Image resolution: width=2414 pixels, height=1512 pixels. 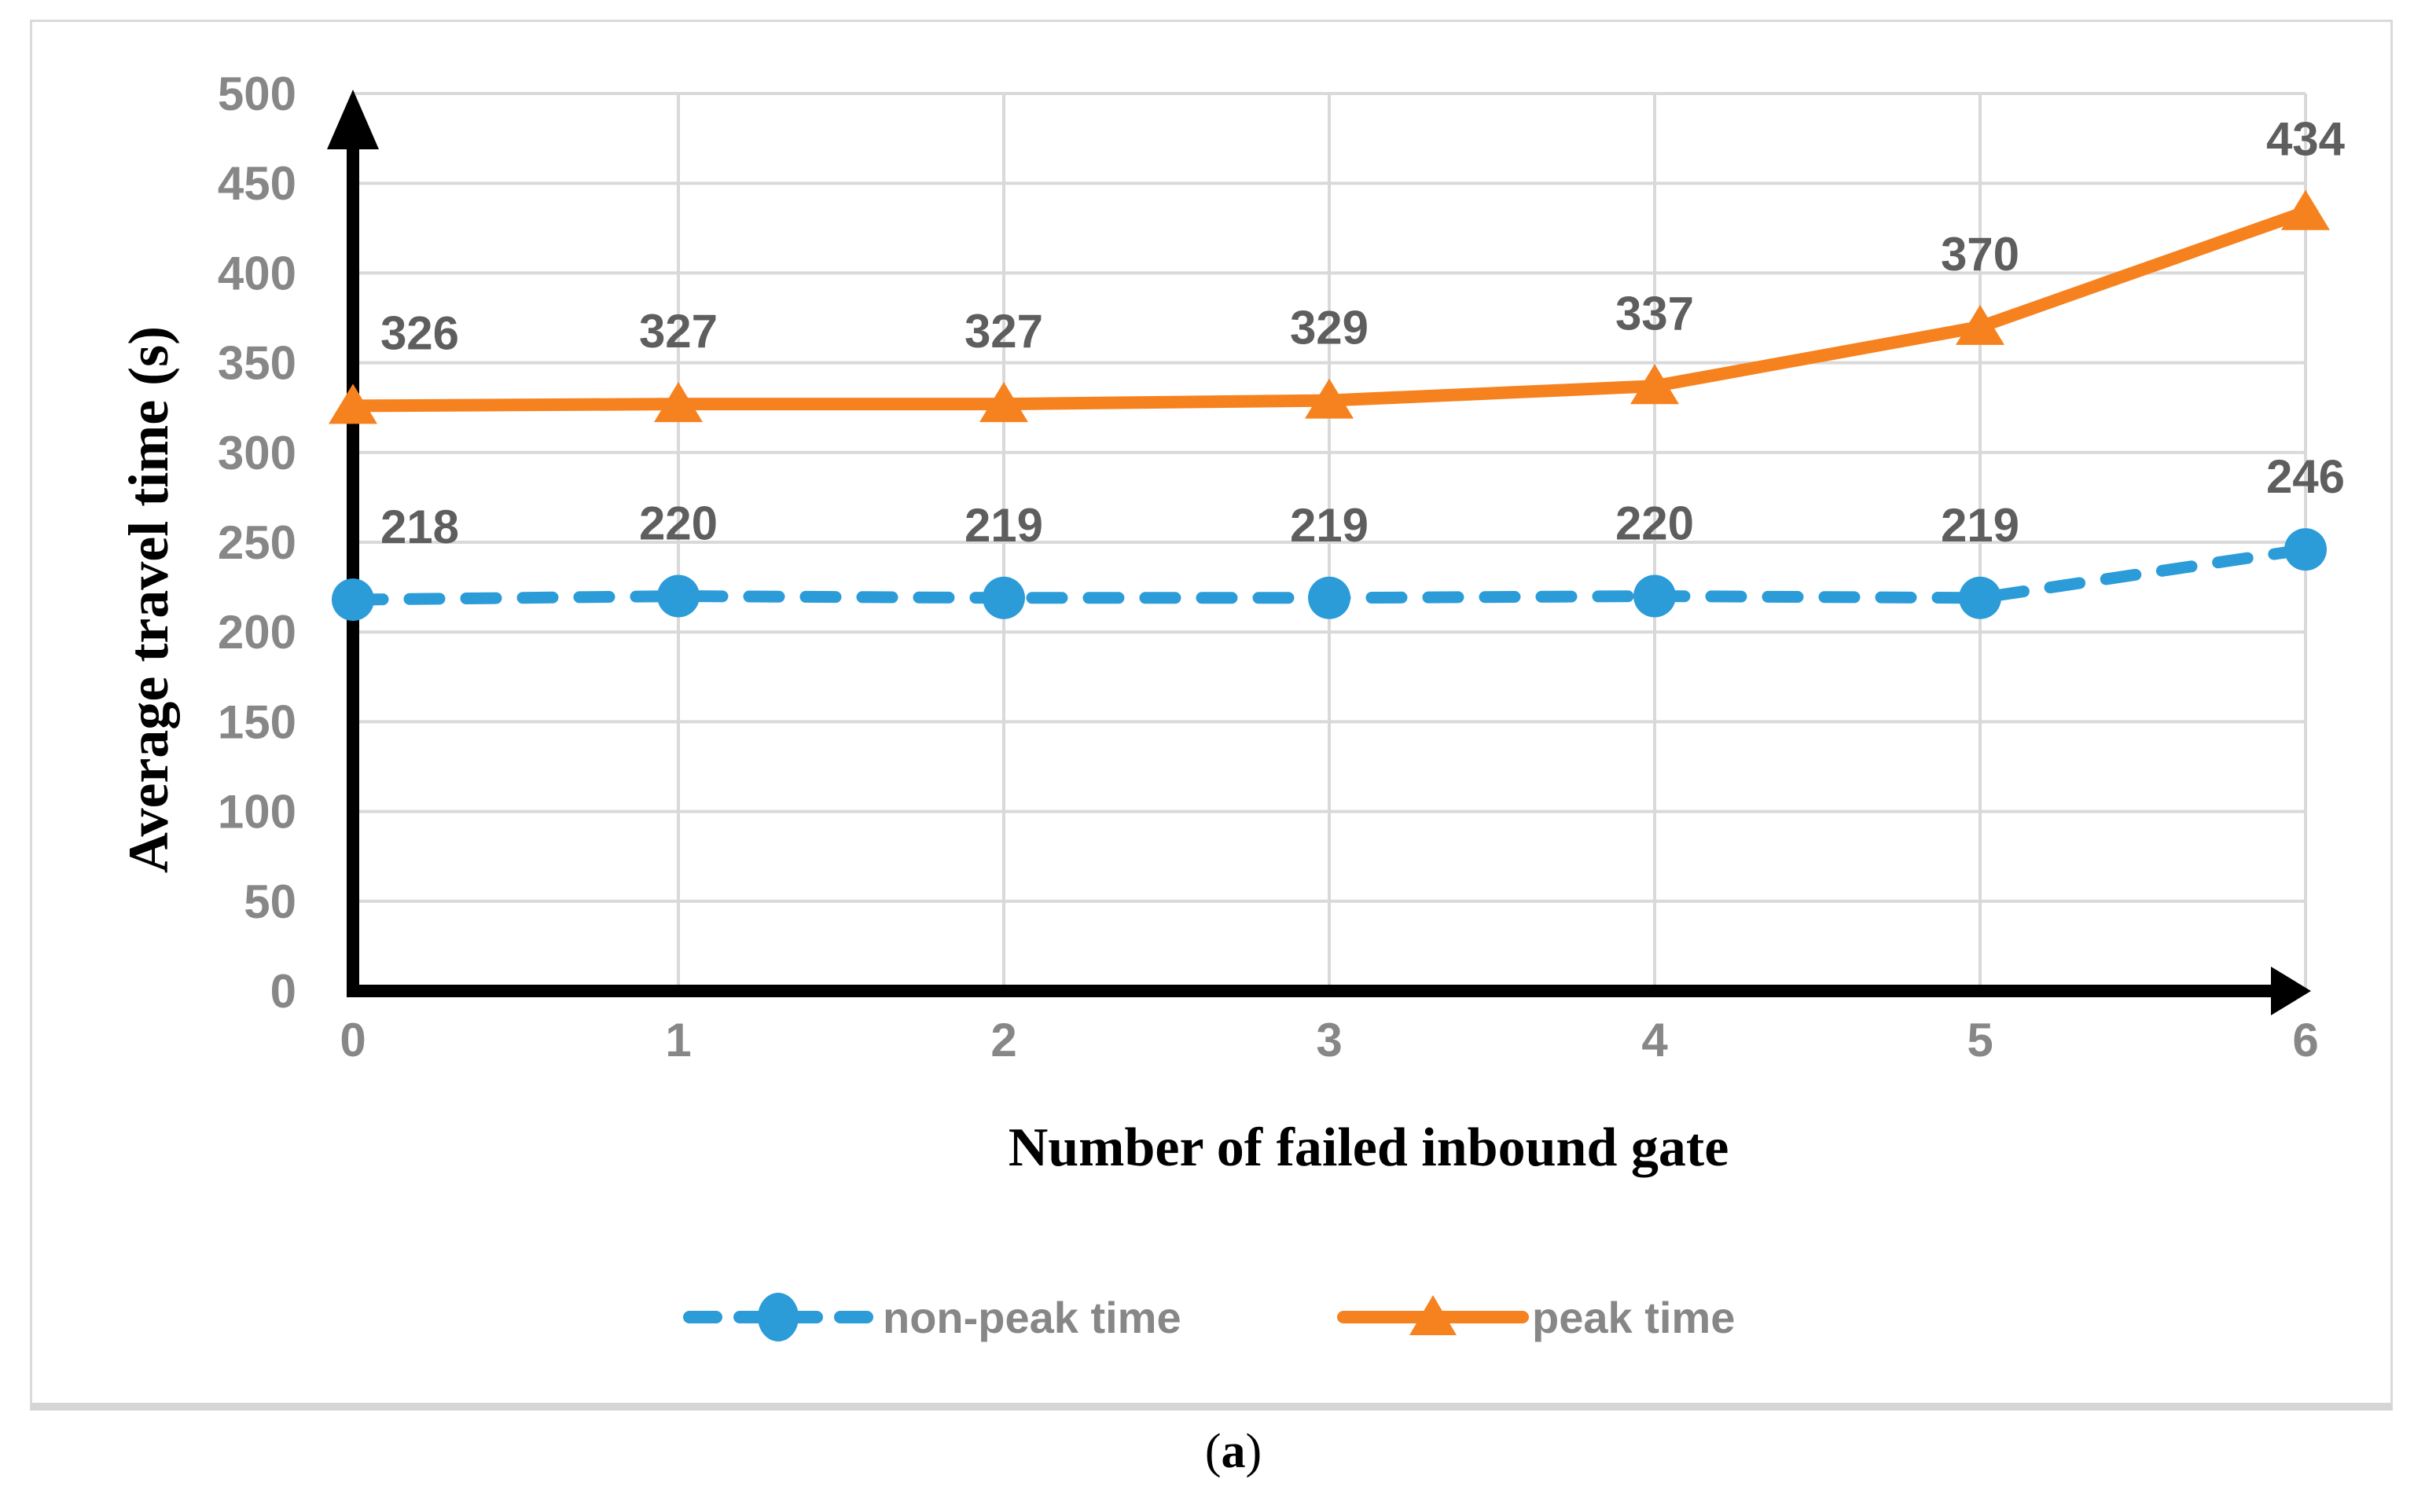 I want to click on data-label-peak-time: 434, so click(x=2306, y=139).